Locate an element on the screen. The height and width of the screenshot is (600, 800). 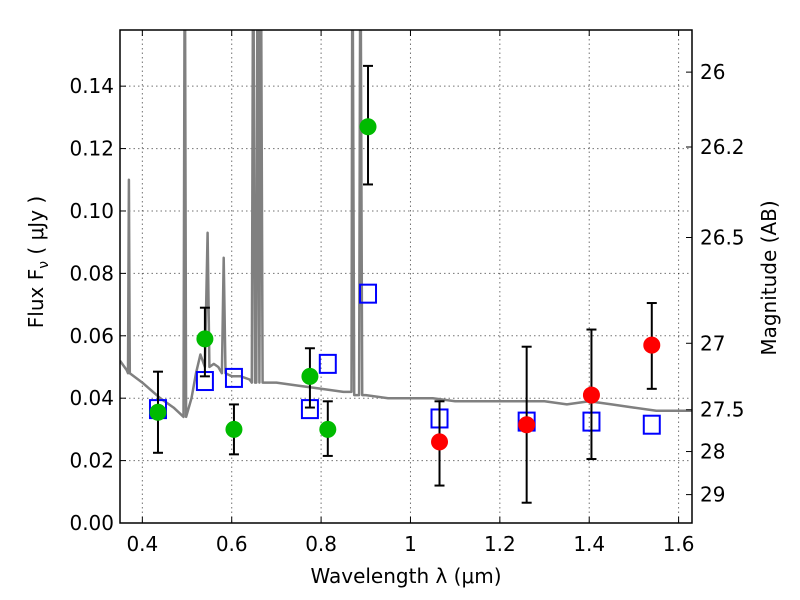
right-tick-label: 26.2 is located at coordinates (722, 147).